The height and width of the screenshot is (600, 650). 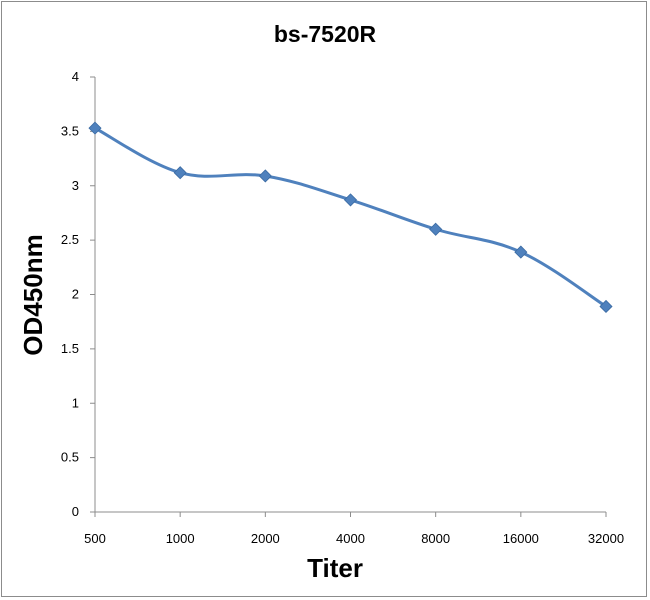 What do you see at coordinates (70, 130) in the screenshot?
I see `y-tick-label: 3.5` at bounding box center [70, 130].